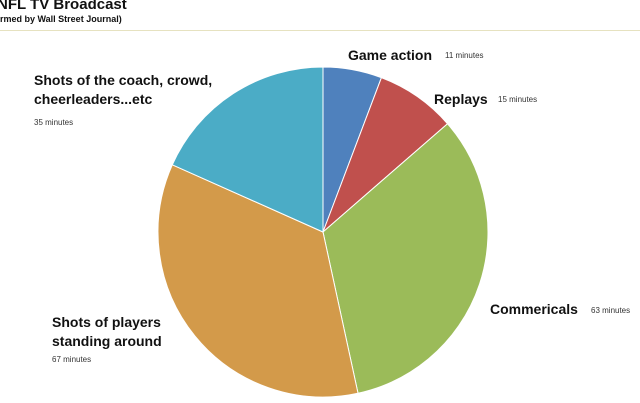 The width and height of the screenshot is (640, 403). What do you see at coordinates (464, 55) in the screenshot?
I see `value-label: 11 minutes` at bounding box center [464, 55].